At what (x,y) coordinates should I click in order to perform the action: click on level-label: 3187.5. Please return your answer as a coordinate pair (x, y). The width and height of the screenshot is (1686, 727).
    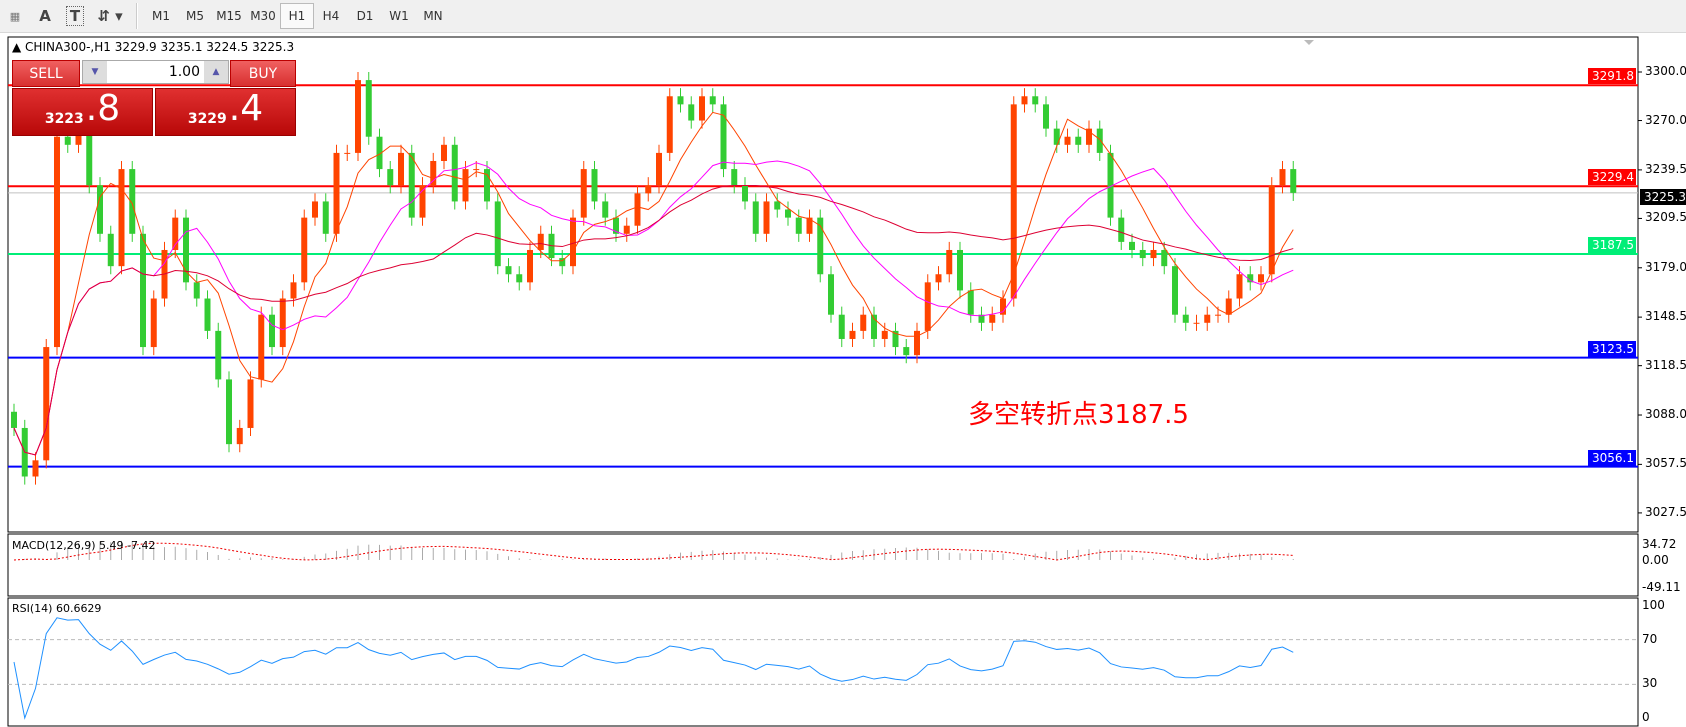
    Looking at the image, I should click on (1612, 245).